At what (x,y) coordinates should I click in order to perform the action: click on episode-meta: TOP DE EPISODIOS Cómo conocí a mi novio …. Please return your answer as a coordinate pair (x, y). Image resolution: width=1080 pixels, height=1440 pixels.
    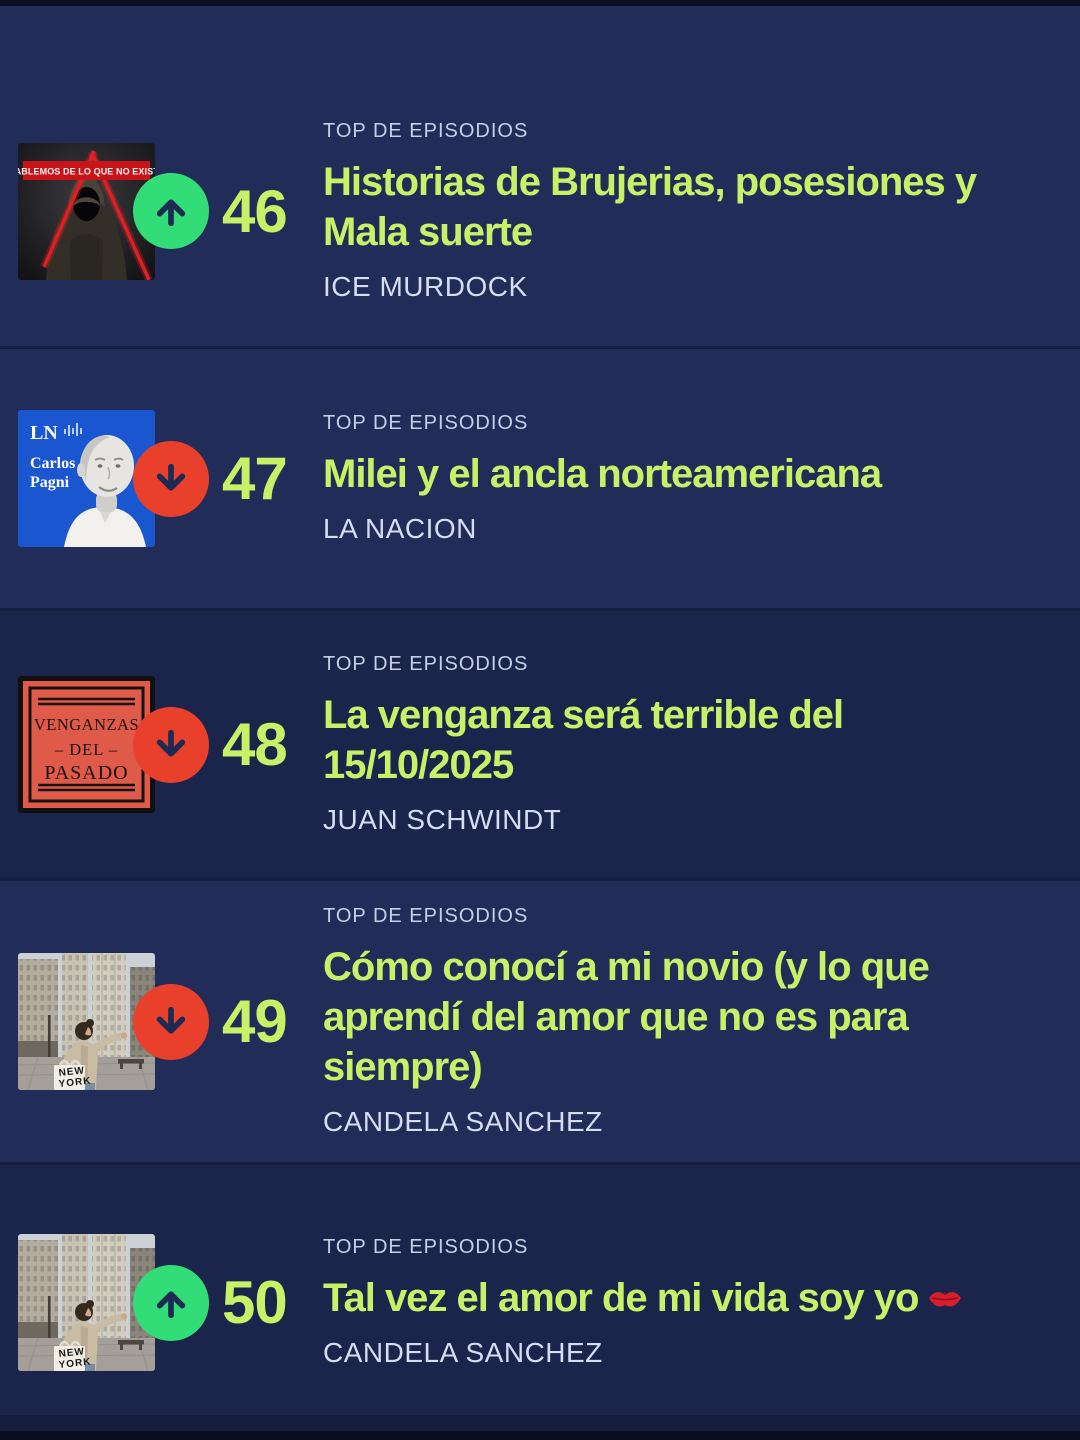
    Looking at the image, I should click on (701, 1021).